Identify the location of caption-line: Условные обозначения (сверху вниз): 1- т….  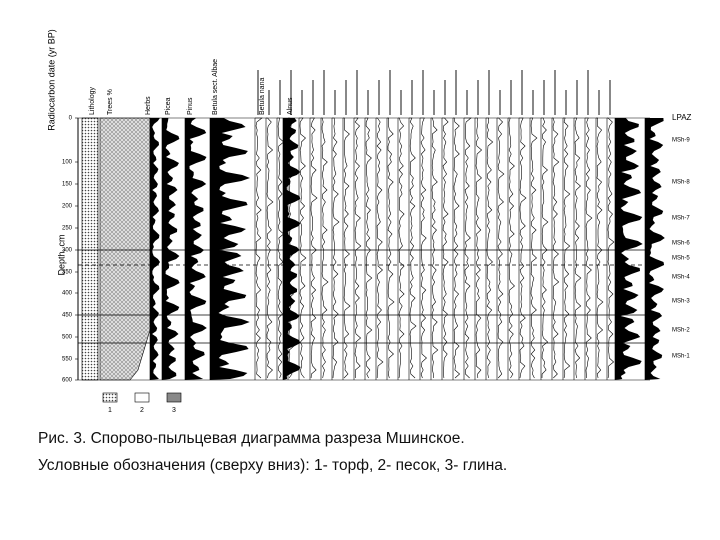
(273, 465).